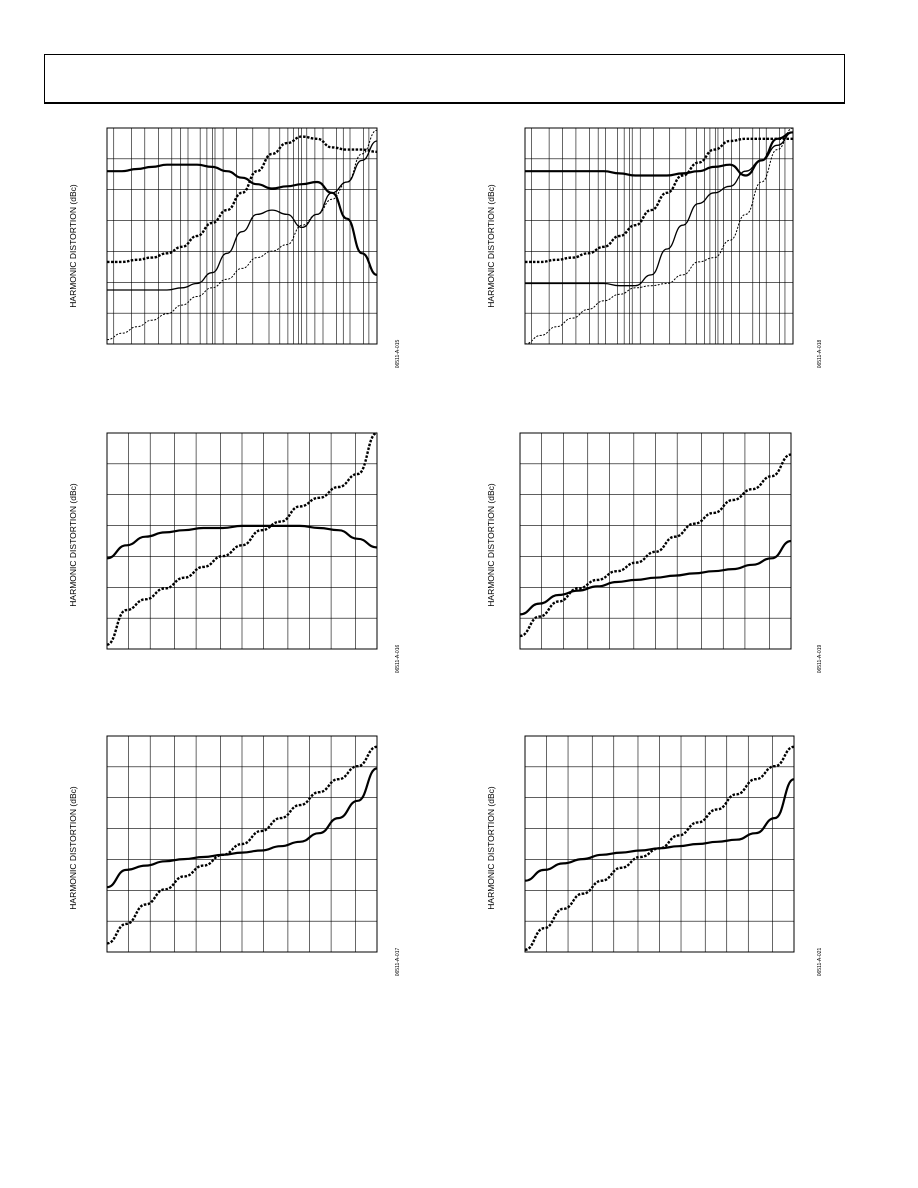  Describe the element at coordinates (820, 354) in the screenshot. I see `figure-id: 06511-A-018` at that location.